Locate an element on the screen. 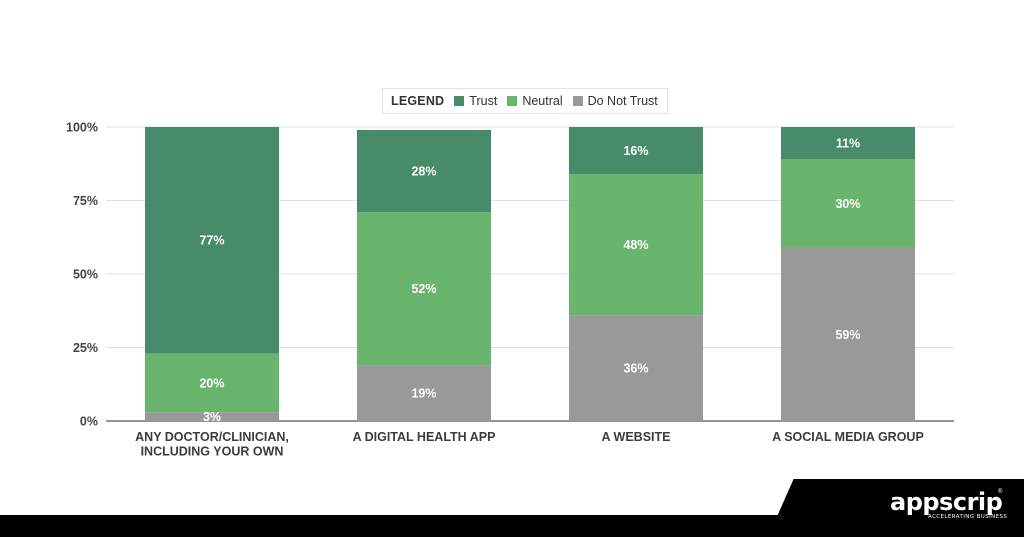 Image resolution: width=1024 pixels, height=537 pixels. data-label: 16% is located at coordinates (635, 151).